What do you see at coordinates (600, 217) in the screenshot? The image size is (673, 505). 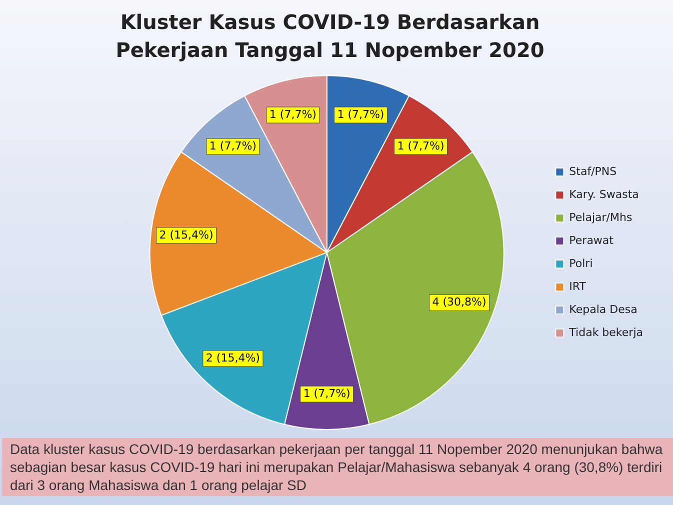 I see `legend-label: Pelajar/Mhs` at bounding box center [600, 217].